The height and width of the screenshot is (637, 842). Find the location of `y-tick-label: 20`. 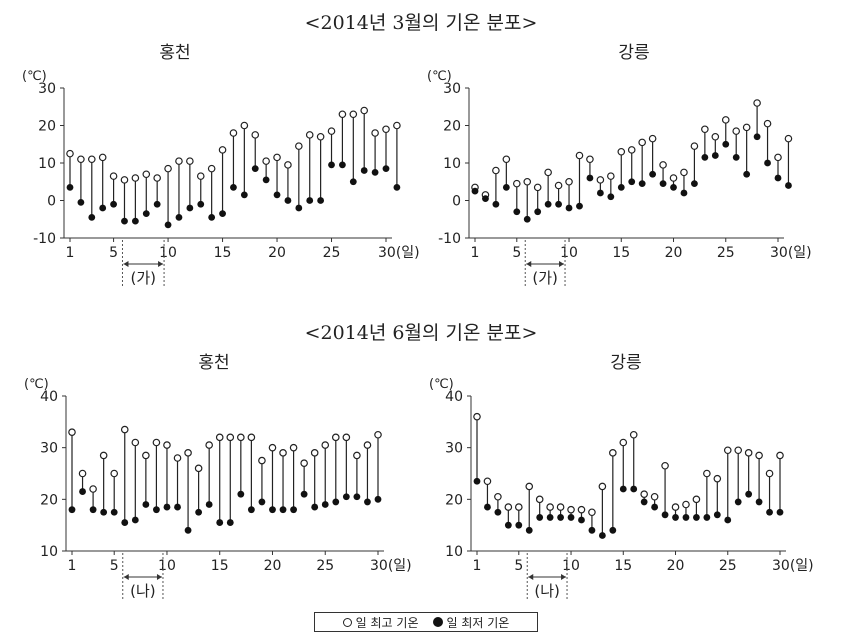

y-tick-label: 20 is located at coordinates (454, 500).